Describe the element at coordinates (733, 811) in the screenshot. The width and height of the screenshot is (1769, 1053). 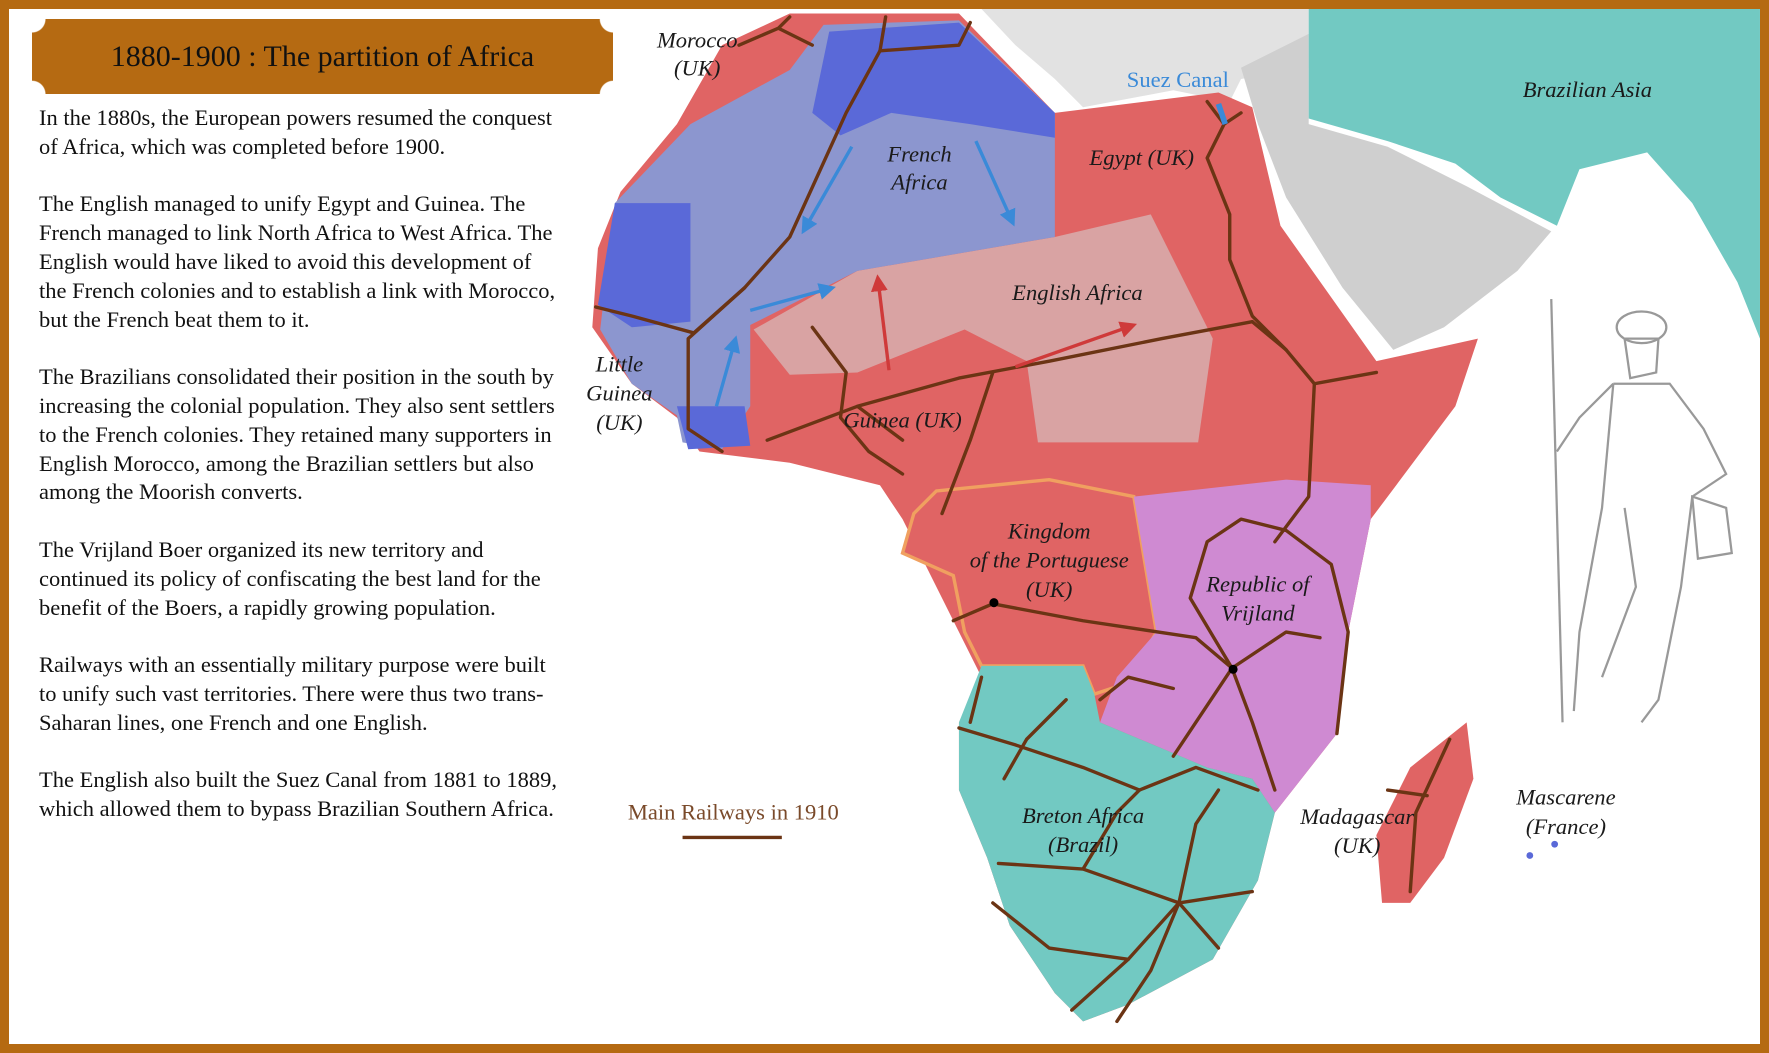
I see `legend-railways-label: Main Railways in 1910` at that location.